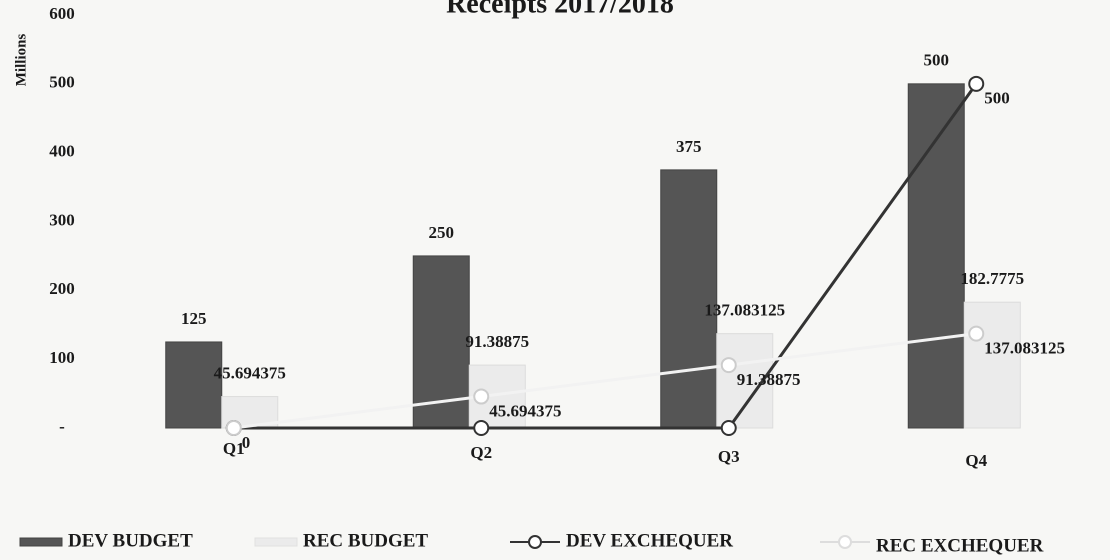 The image size is (1110, 560). I want to click on x-tick-label: Q1, so click(234, 448).